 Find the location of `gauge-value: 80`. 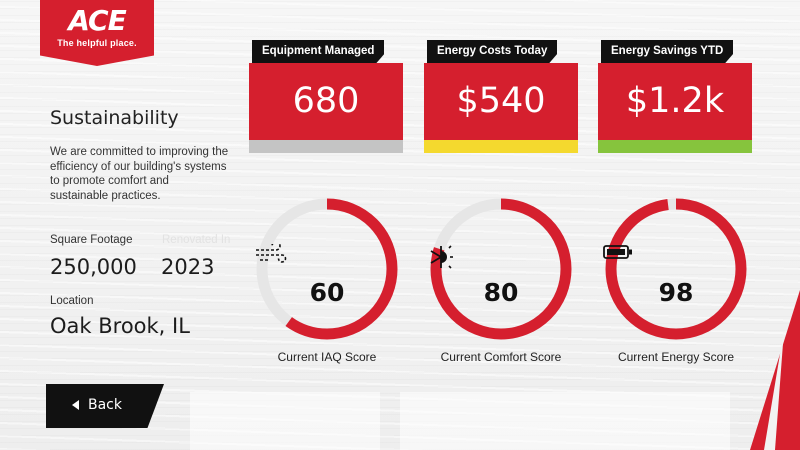

gauge-value: 80 is located at coordinates (501, 292).